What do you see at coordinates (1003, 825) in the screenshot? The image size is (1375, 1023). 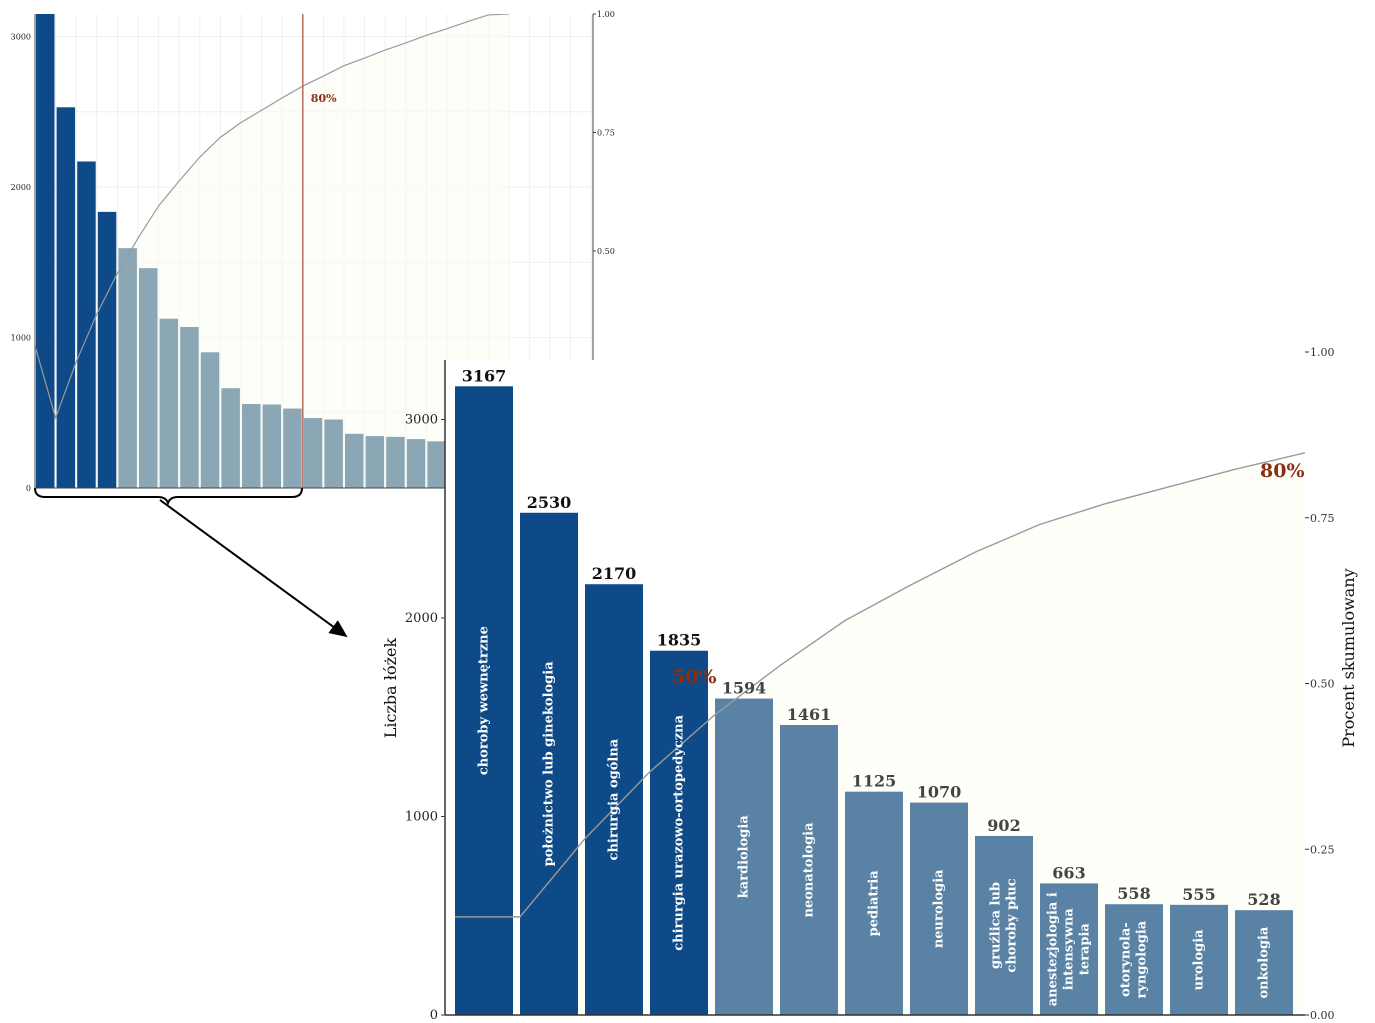 I see `detail-value-label: 902` at bounding box center [1003, 825].